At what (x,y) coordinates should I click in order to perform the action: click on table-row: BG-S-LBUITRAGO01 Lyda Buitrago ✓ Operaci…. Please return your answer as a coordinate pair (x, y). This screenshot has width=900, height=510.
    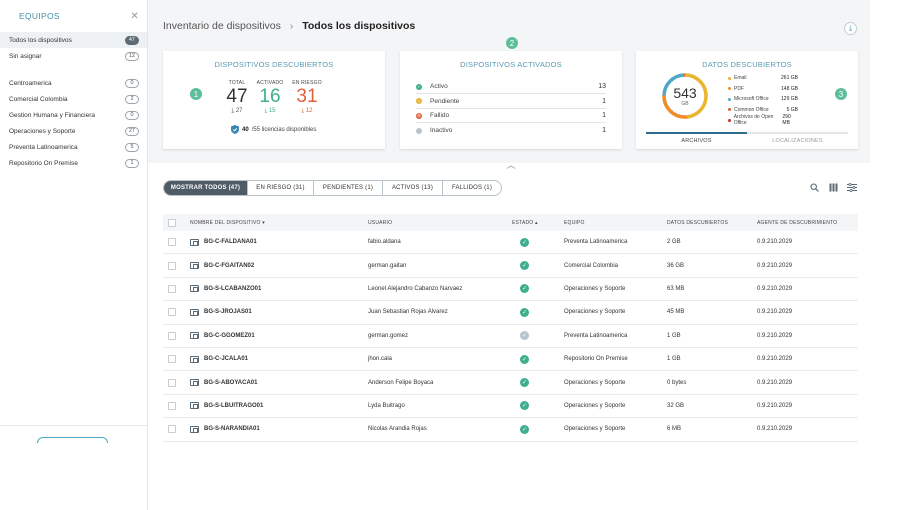
    Looking at the image, I should click on (510, 407).